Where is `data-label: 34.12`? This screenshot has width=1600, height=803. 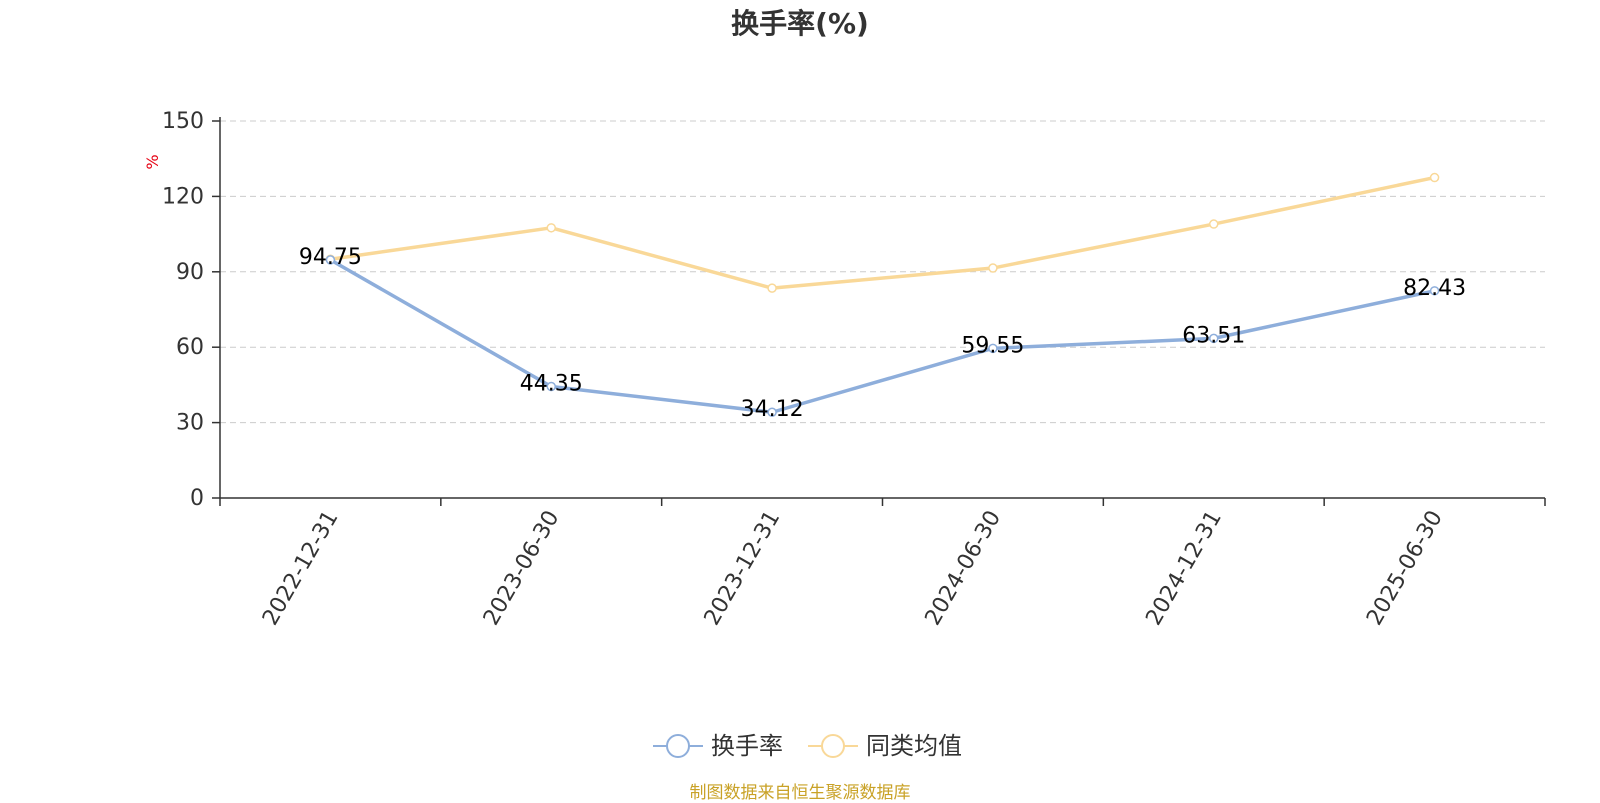 data-label: 34.12 is located at coordinates (772, 409).